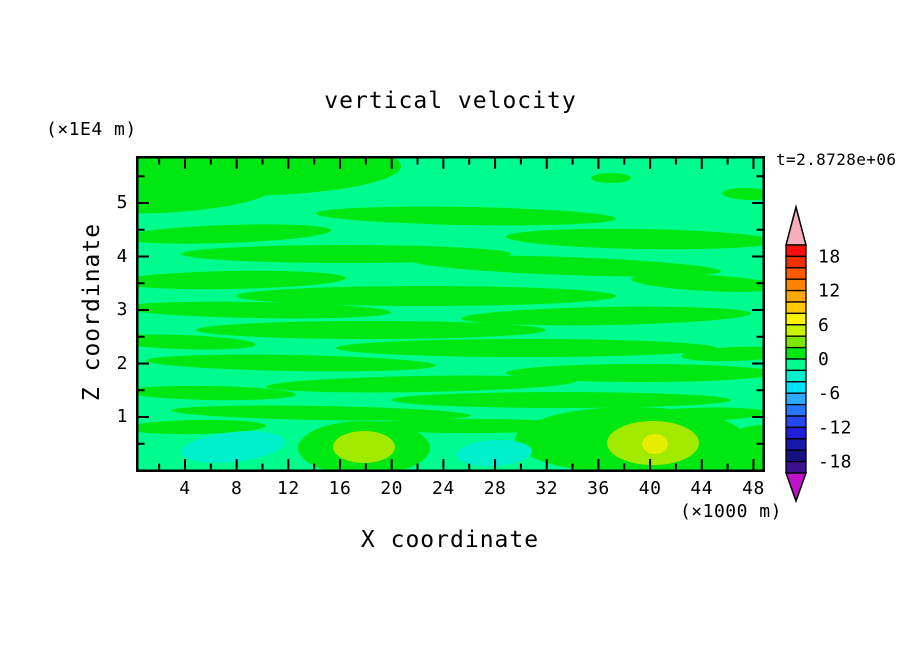 This screenshot has height=654, width=904. I want to click on x-axis-label: X coordinate, so click(450, 540).